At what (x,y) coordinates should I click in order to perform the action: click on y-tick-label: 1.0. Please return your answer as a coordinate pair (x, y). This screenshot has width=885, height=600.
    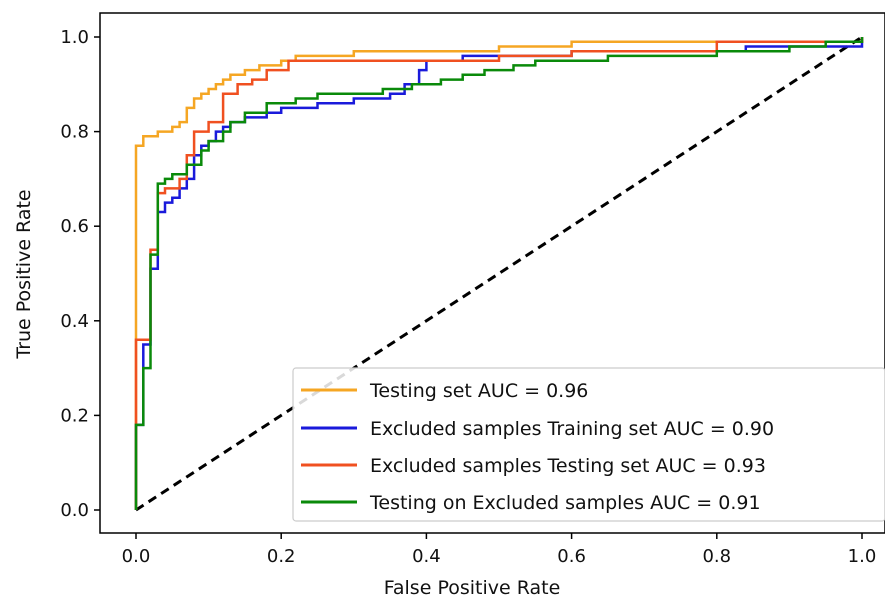
    Looking at the image, I should click on (74, 37).